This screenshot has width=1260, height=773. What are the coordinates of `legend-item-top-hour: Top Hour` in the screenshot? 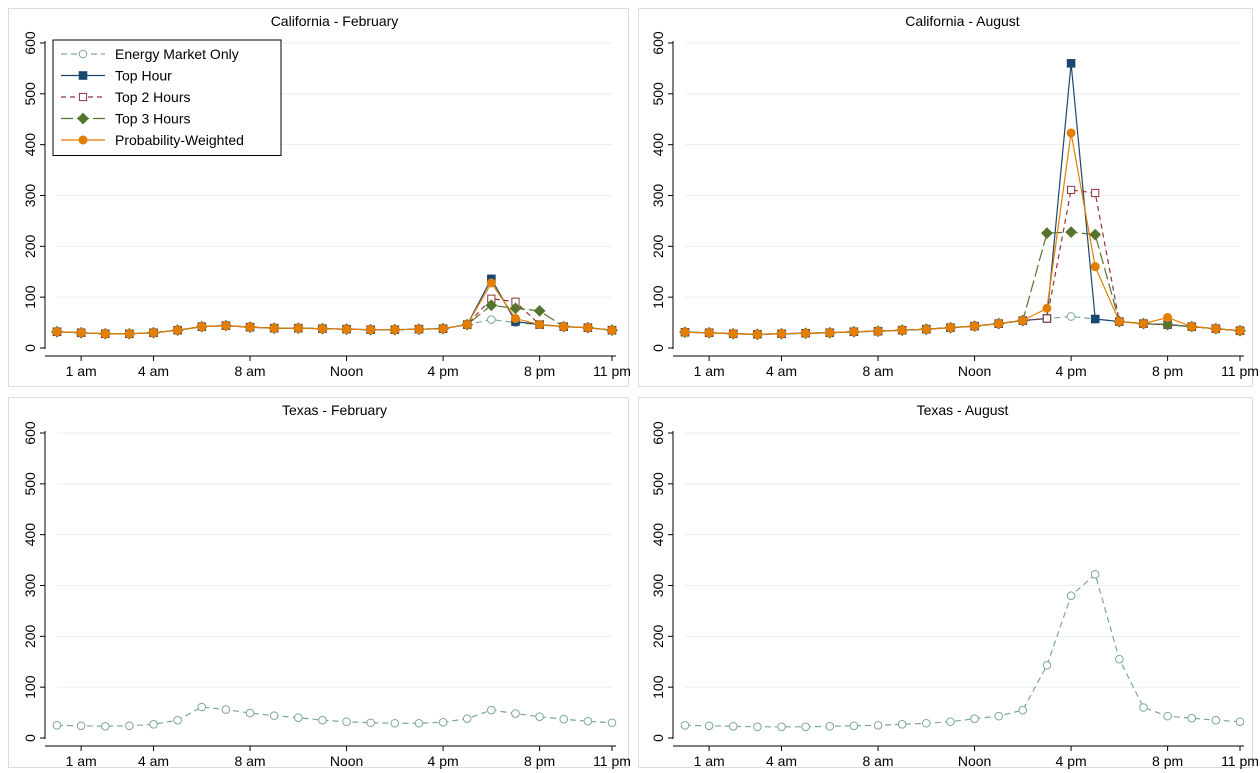 It's located at (116, 76).